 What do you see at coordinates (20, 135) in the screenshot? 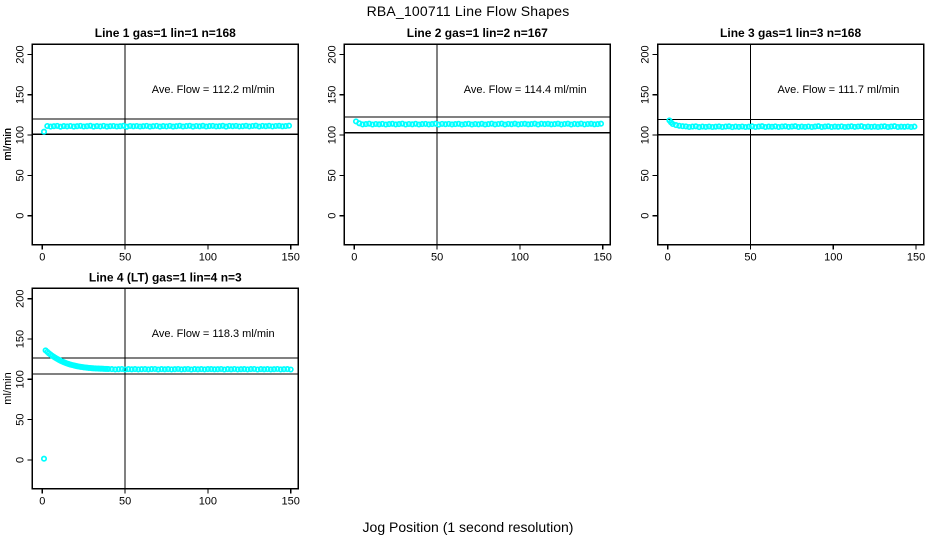
I see `y-tick-label: 100` at bounding box center [20, 135].